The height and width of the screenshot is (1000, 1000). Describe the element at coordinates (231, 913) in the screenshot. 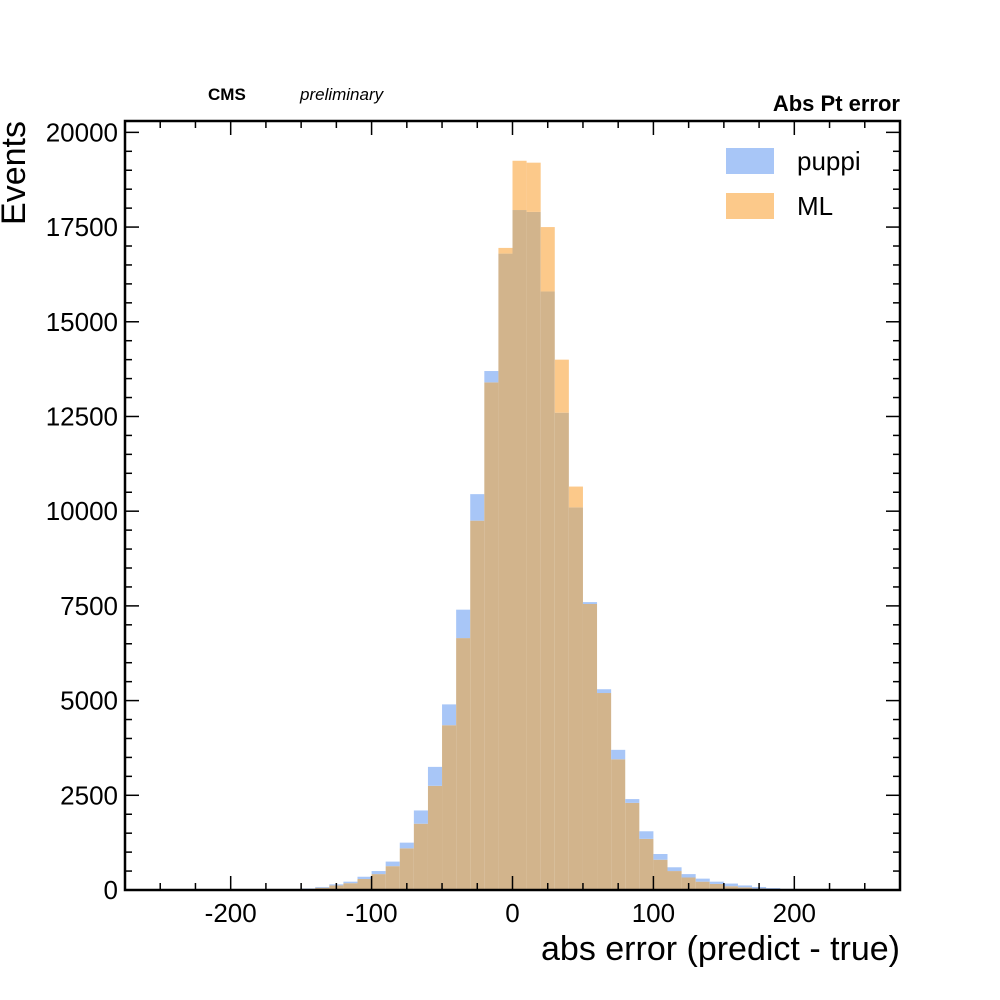

I see `x-tick-label: -200` at that location.